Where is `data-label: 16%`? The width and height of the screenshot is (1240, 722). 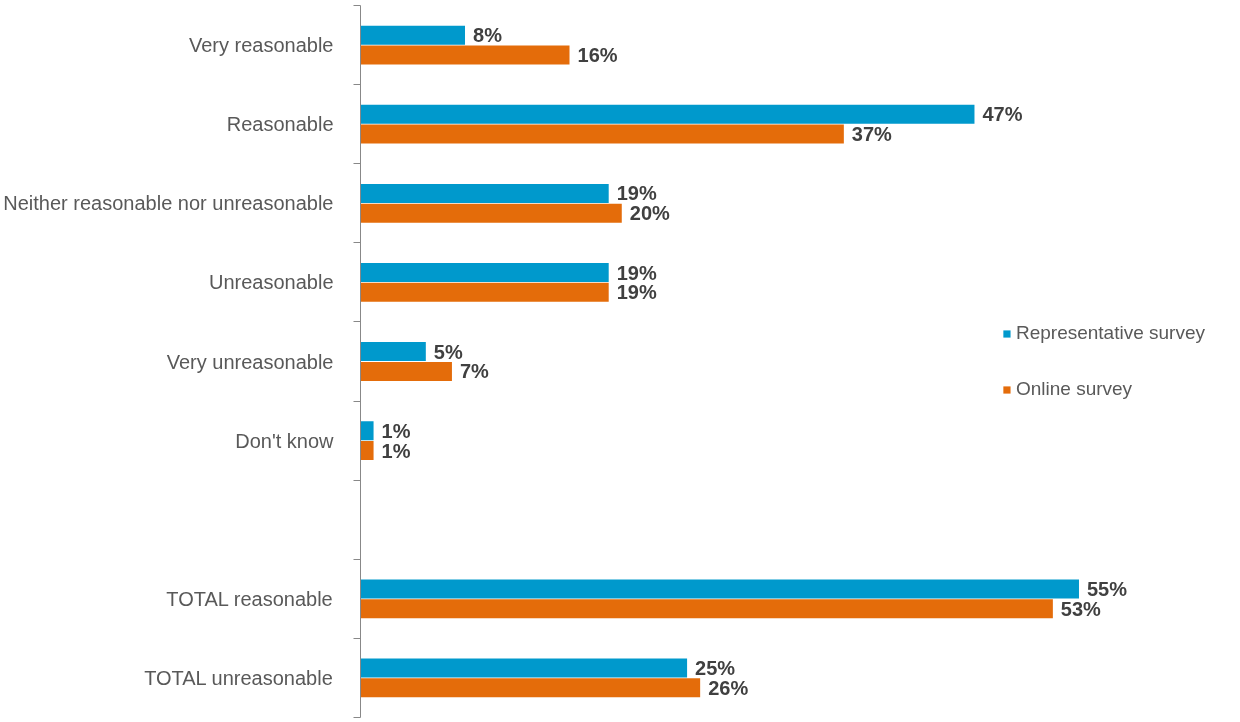
data-label: 16% is located at coordinates (597, 54).